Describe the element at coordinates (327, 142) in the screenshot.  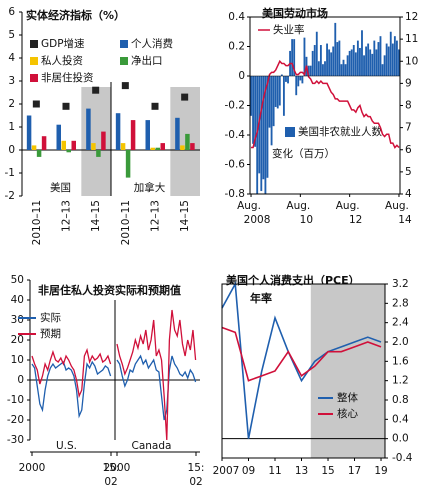
I see `legend-label: 美国非农就业人数变化（百万）` at that location.